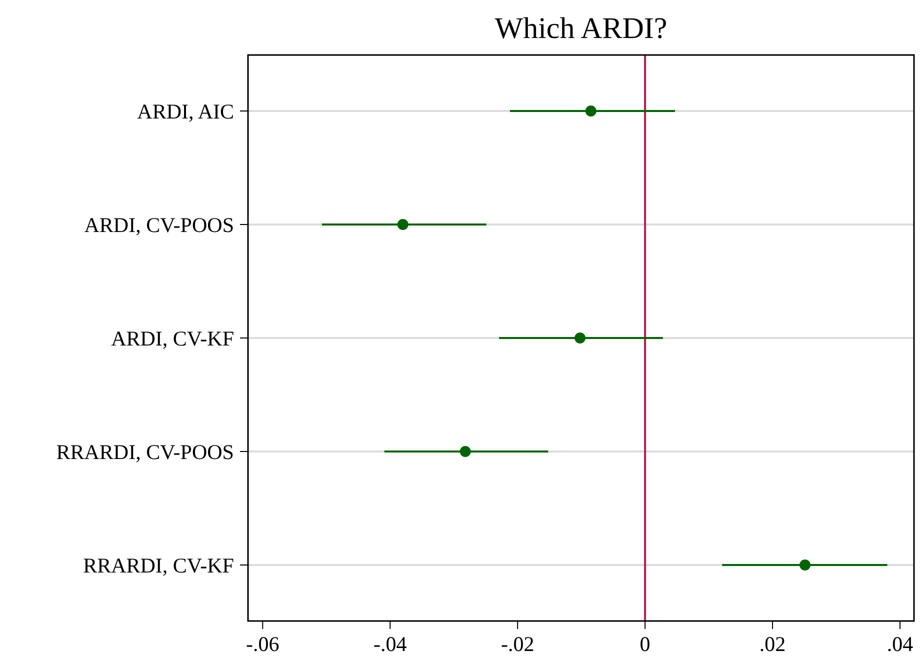  What do you see at coordinates (772, 644) in the screenshot?
I see `x-tick-label: .02` at bounding box center [772, 644].